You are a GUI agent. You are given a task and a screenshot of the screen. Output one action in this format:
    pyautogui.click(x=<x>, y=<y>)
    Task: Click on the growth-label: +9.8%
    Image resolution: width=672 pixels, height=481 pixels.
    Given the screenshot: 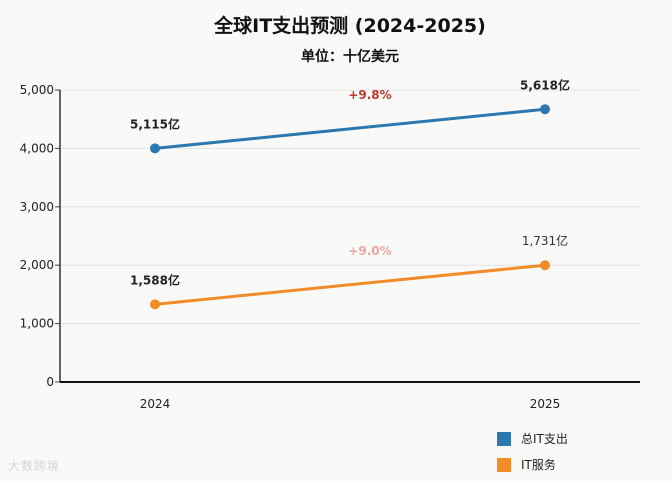 What is the action you would take?
    pyautogui.click(x=369, y=95)
    